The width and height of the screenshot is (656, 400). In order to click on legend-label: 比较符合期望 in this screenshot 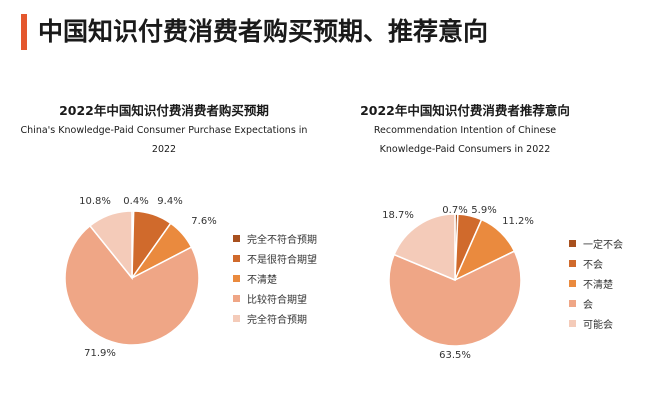, I will do `click(277, 300)`.